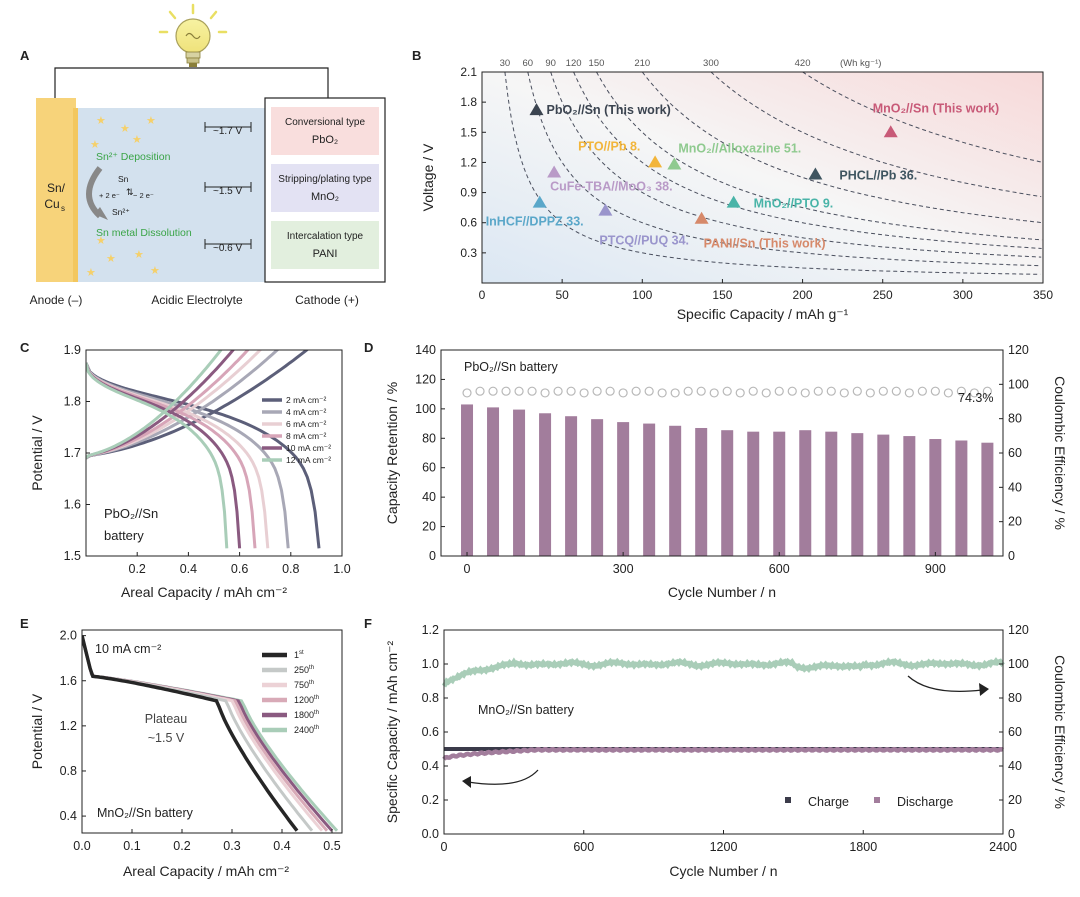  Describe the element at coordinates (133, 157) in the screenshot. I see `deposition-label: Sn²⁺ Deposition` at that location.